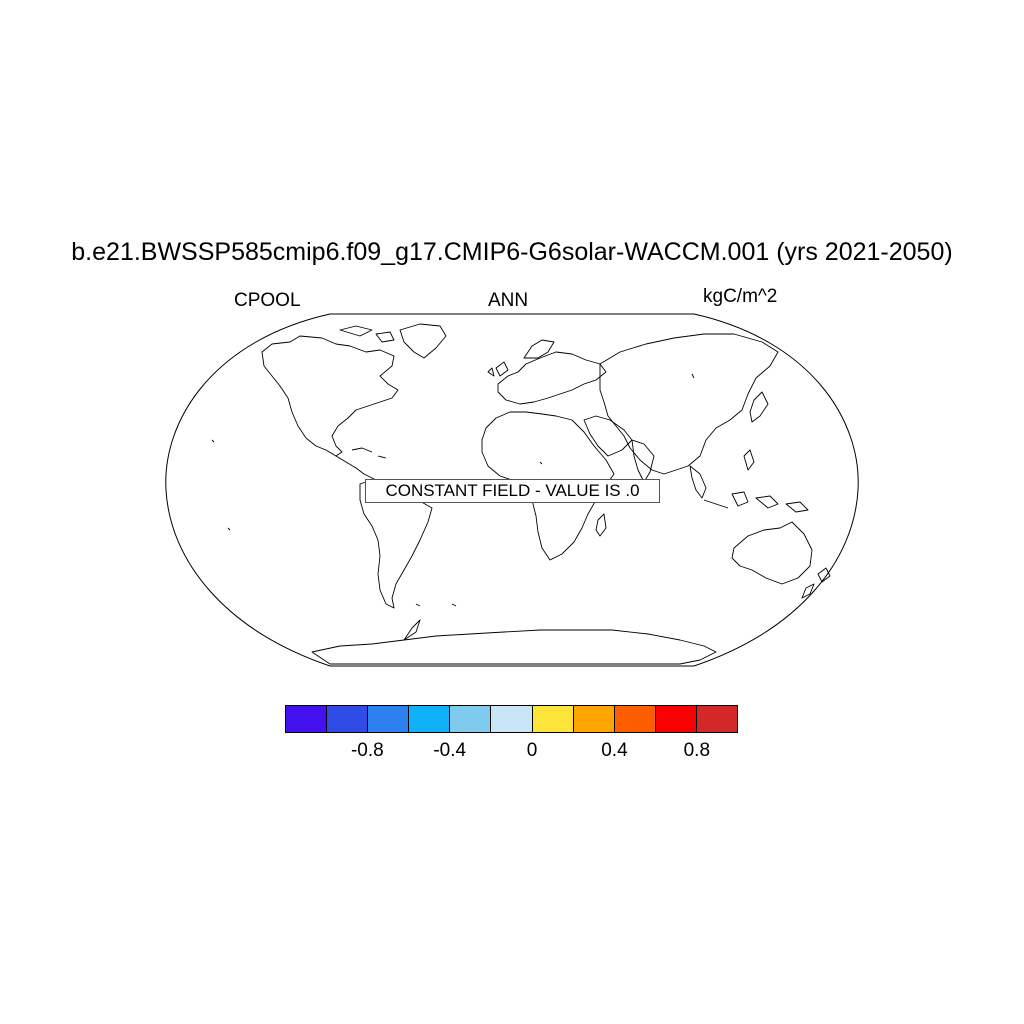  What do you see at coordinates (412, 630) in the screenshot?
I see `coast-antarctic-peninsula` at bounding box center [412, 630].